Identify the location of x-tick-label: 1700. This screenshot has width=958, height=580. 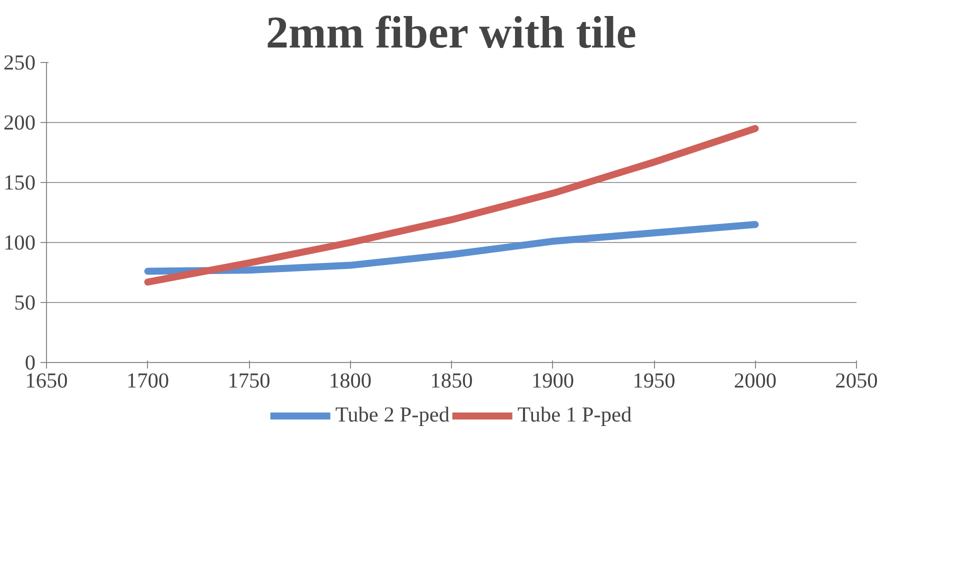
(148, 380).